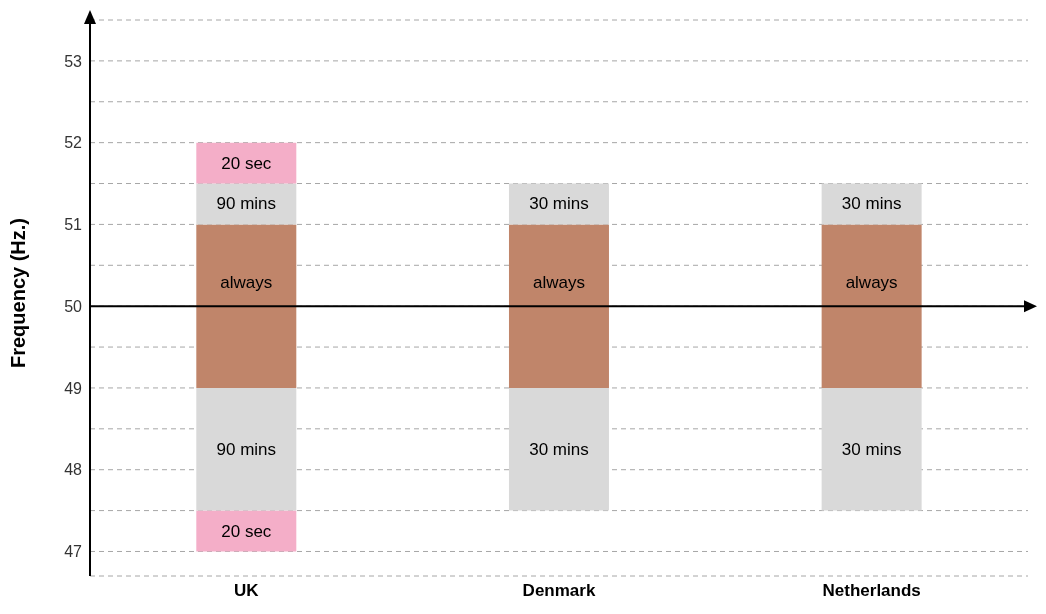 This screenshot has width=1046, height=614. I want to click on series-label: always, so click(246, 282).